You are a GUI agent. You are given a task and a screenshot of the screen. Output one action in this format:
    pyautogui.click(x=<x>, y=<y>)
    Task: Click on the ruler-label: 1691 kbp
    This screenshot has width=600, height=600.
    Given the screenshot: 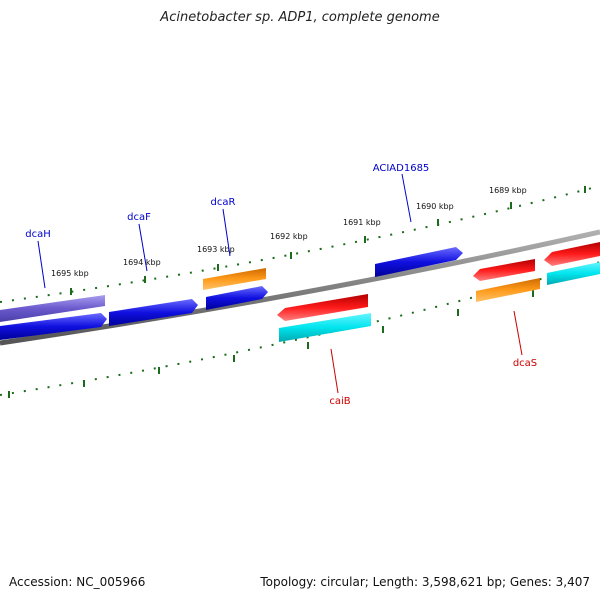 What is the action you would take?
    pyautogui.click(x=362, y=222)
    